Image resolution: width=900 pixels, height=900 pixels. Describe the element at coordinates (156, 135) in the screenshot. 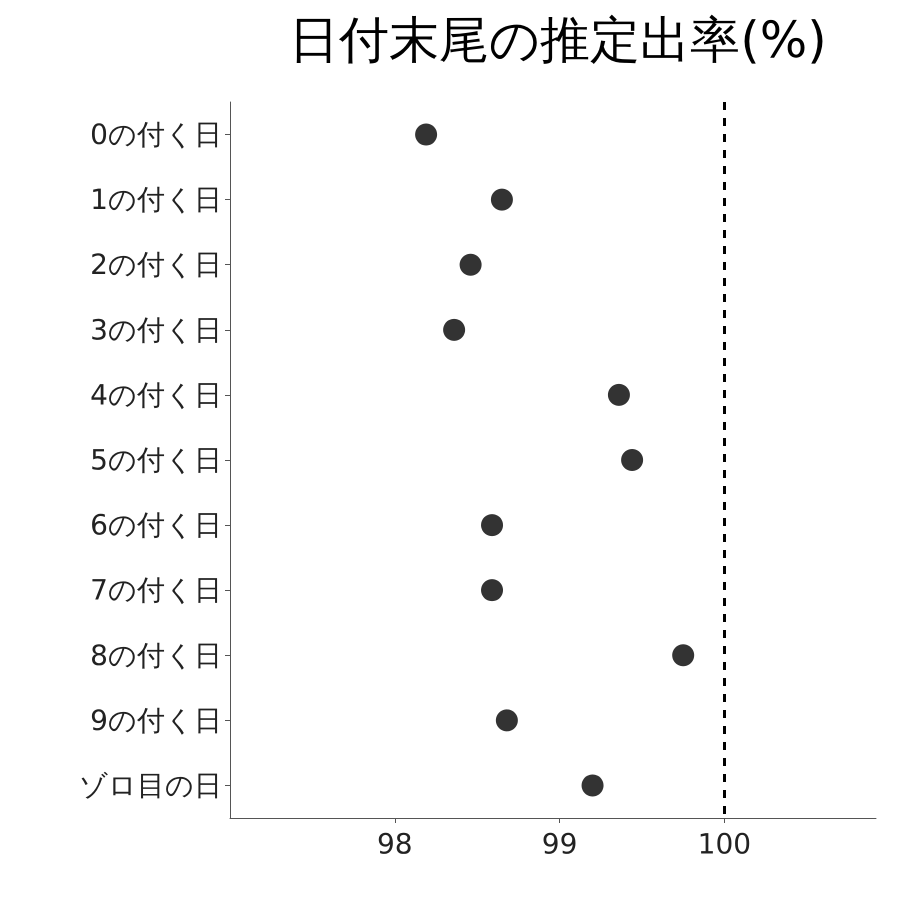

I see `y-tick-label: 0の付く日` at that location.